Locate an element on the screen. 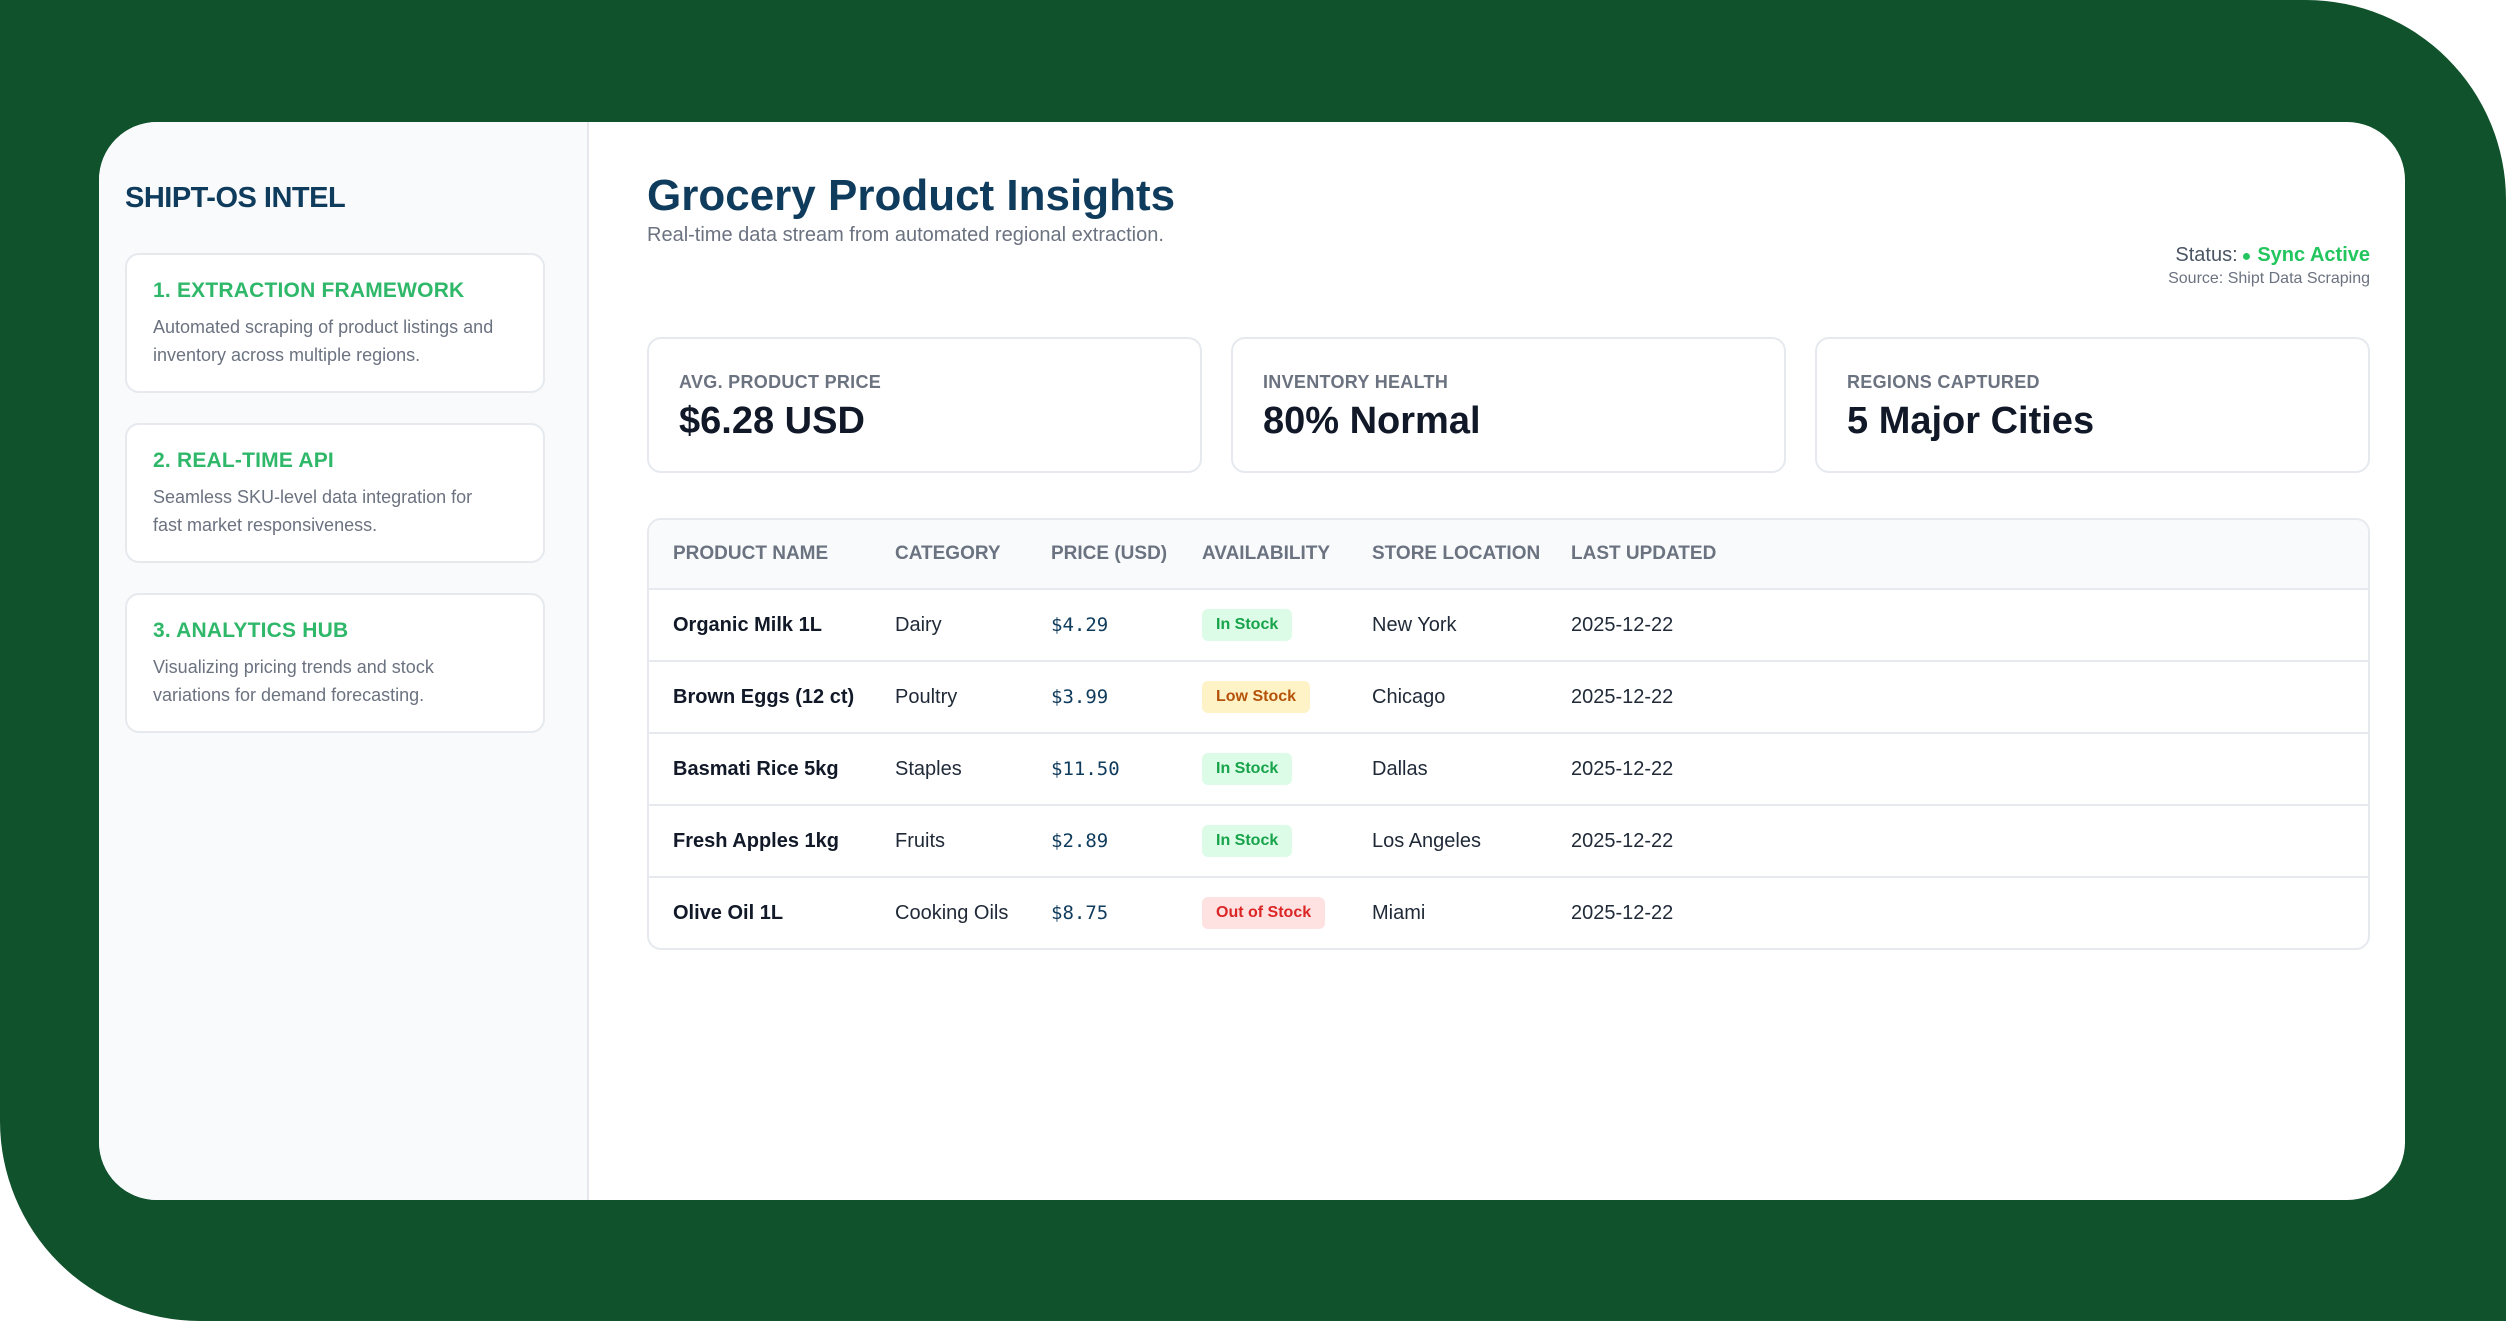  category-cell: Fruits is located at coordinates (949, 841).